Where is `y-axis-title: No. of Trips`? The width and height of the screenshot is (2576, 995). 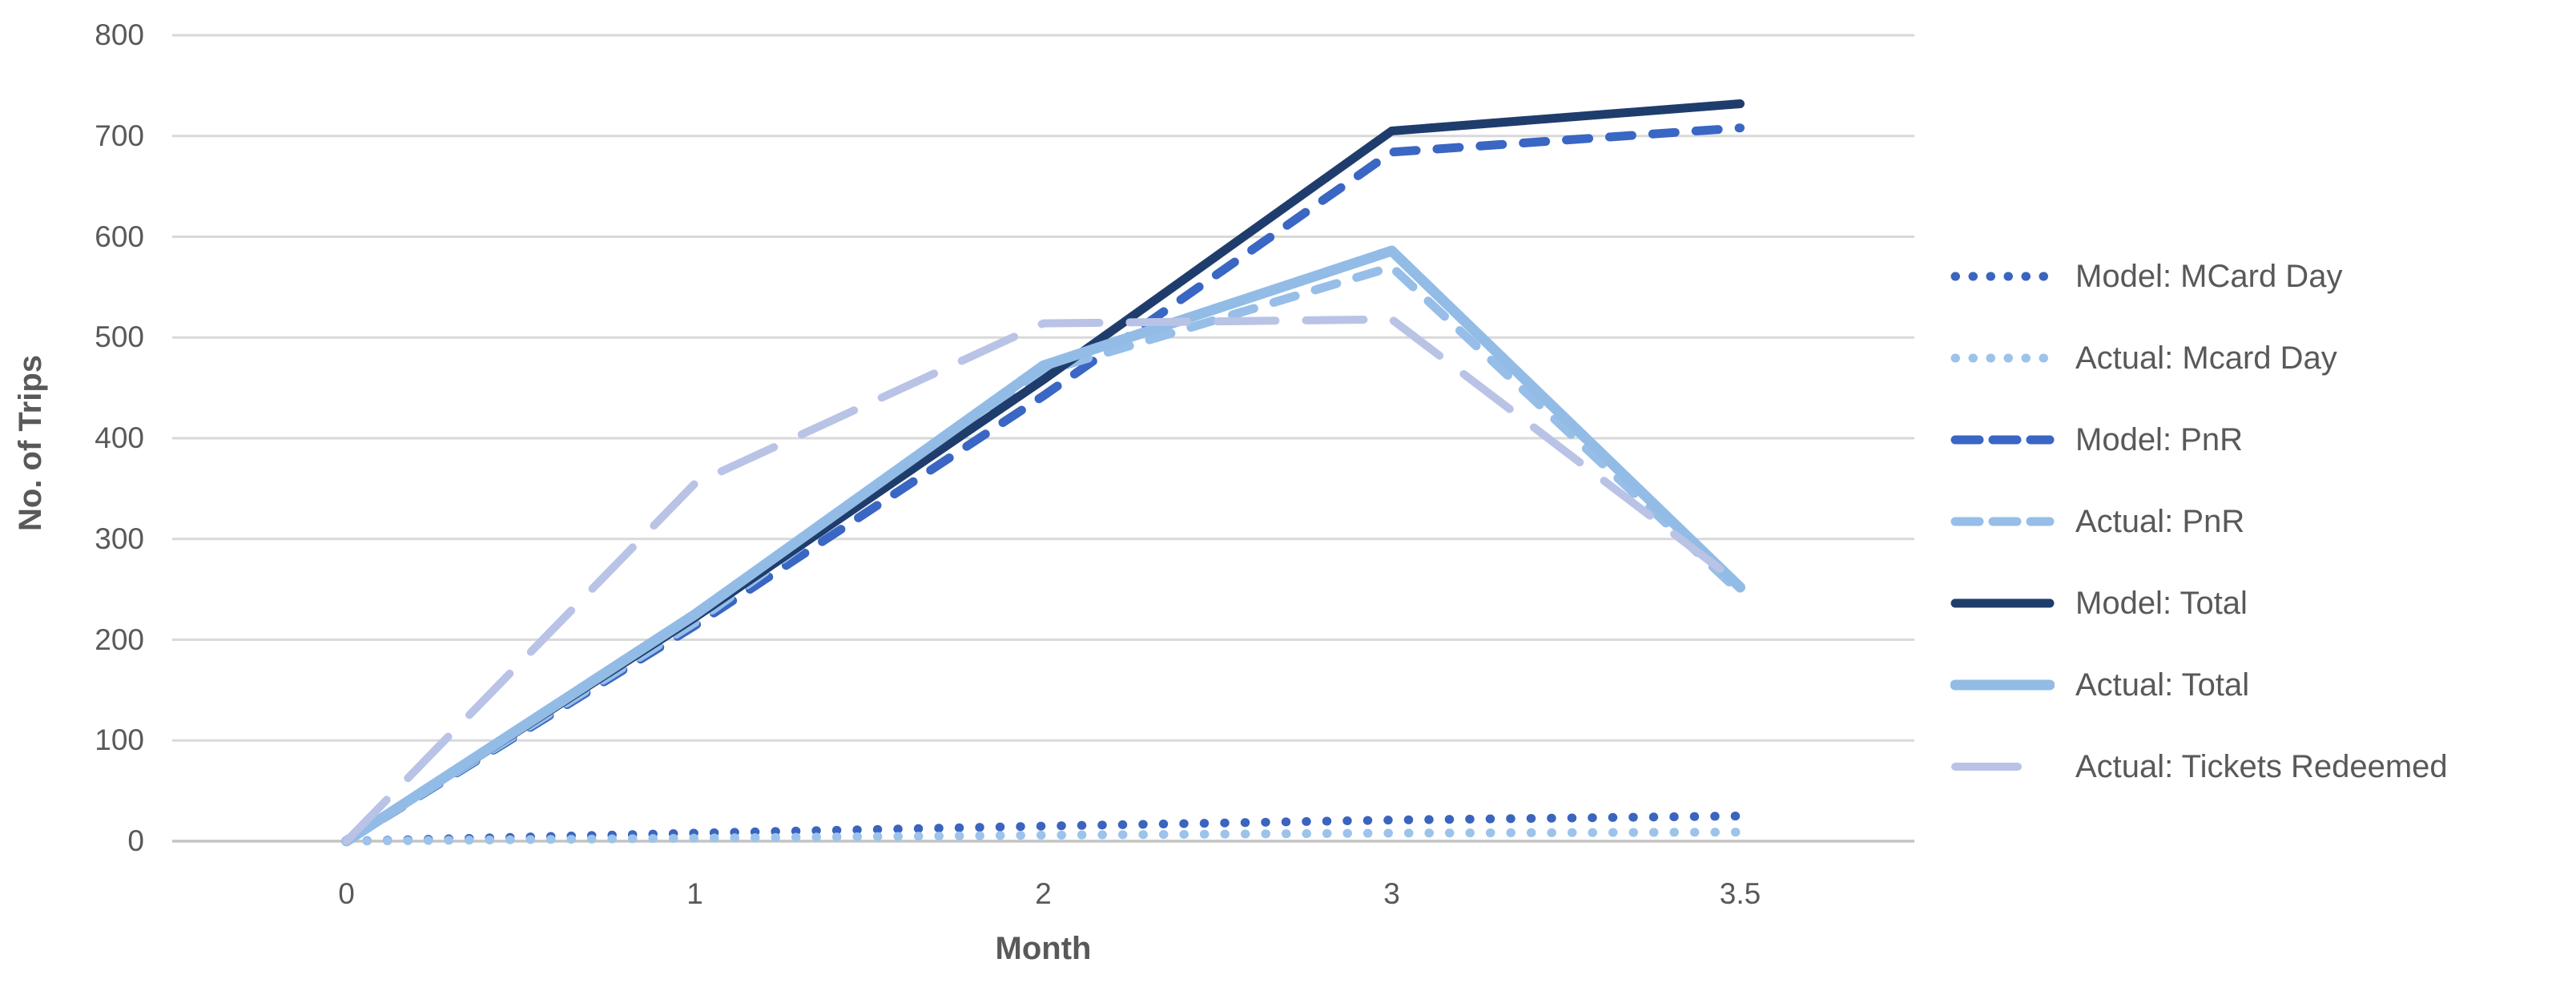
y-axis-title: No. of Trips is located at coordinates (30, 443).